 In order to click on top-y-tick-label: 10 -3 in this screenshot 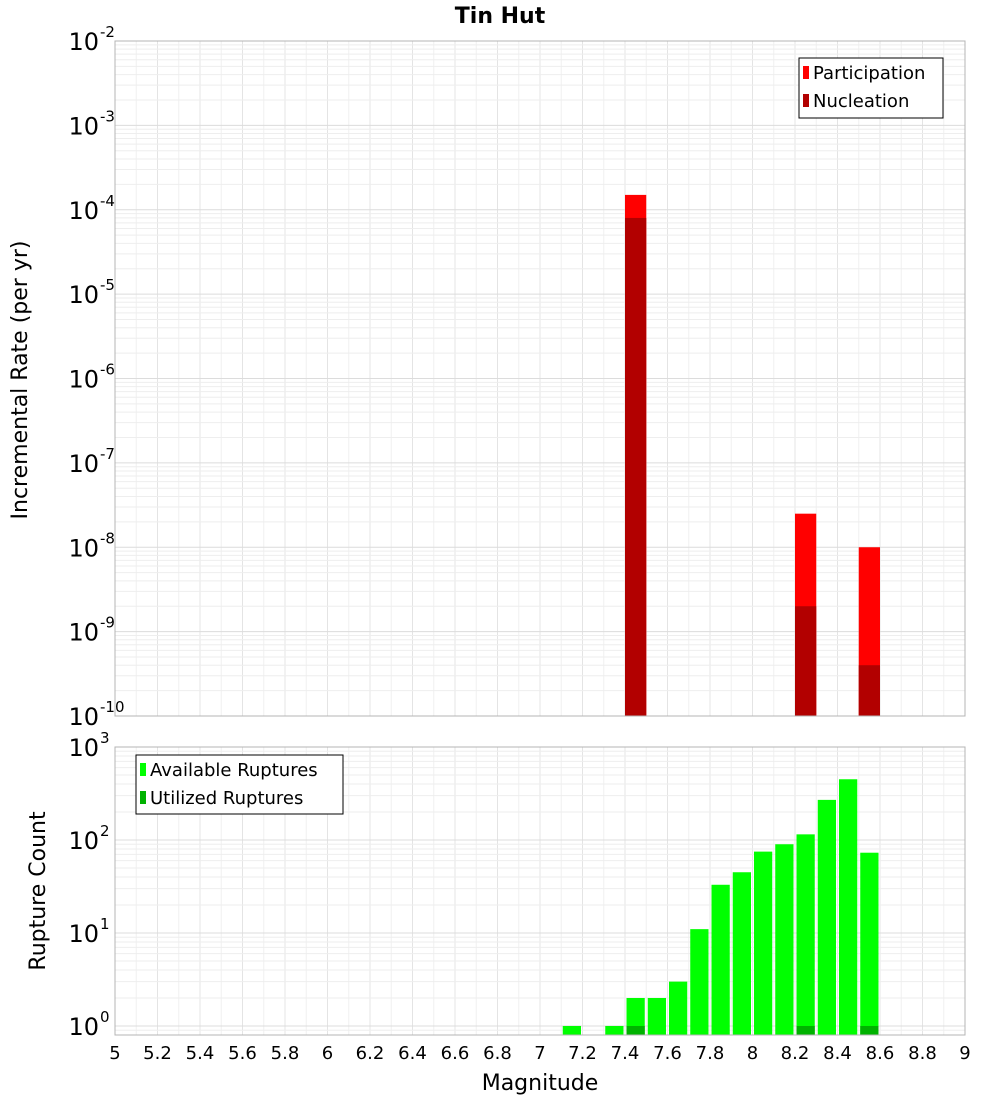, I will do `click(91, 123)`.